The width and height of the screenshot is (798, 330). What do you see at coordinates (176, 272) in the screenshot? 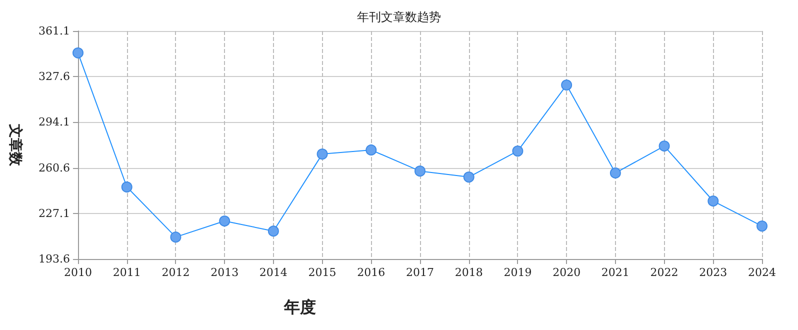
I see `x-tick-label: 2012` at bounding box center [176, 272].